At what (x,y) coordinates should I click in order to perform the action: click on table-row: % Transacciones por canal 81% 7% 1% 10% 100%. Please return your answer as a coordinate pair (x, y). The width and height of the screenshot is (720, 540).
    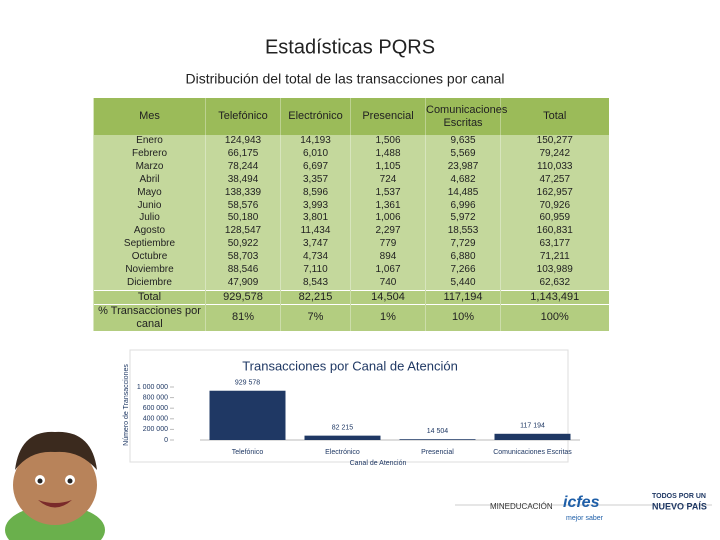
    Looking at the image, I should click on (351, 317).